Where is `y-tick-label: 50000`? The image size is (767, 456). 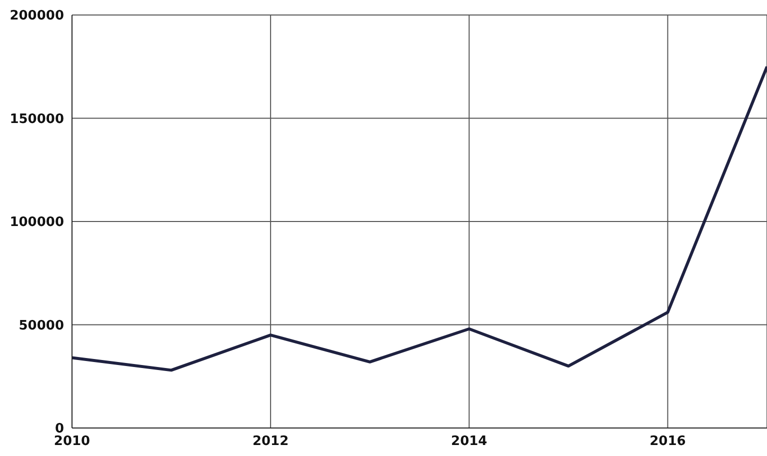
y-tick-label: 50000 is located at coordinates (41, 326).